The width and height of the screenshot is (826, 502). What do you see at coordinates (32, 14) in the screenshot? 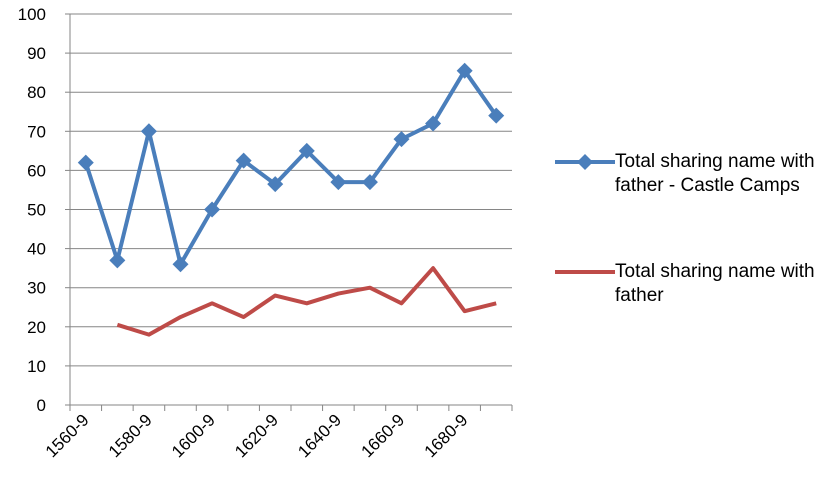
I see `y-tick-label: 100` at bounding box center [32, 14].